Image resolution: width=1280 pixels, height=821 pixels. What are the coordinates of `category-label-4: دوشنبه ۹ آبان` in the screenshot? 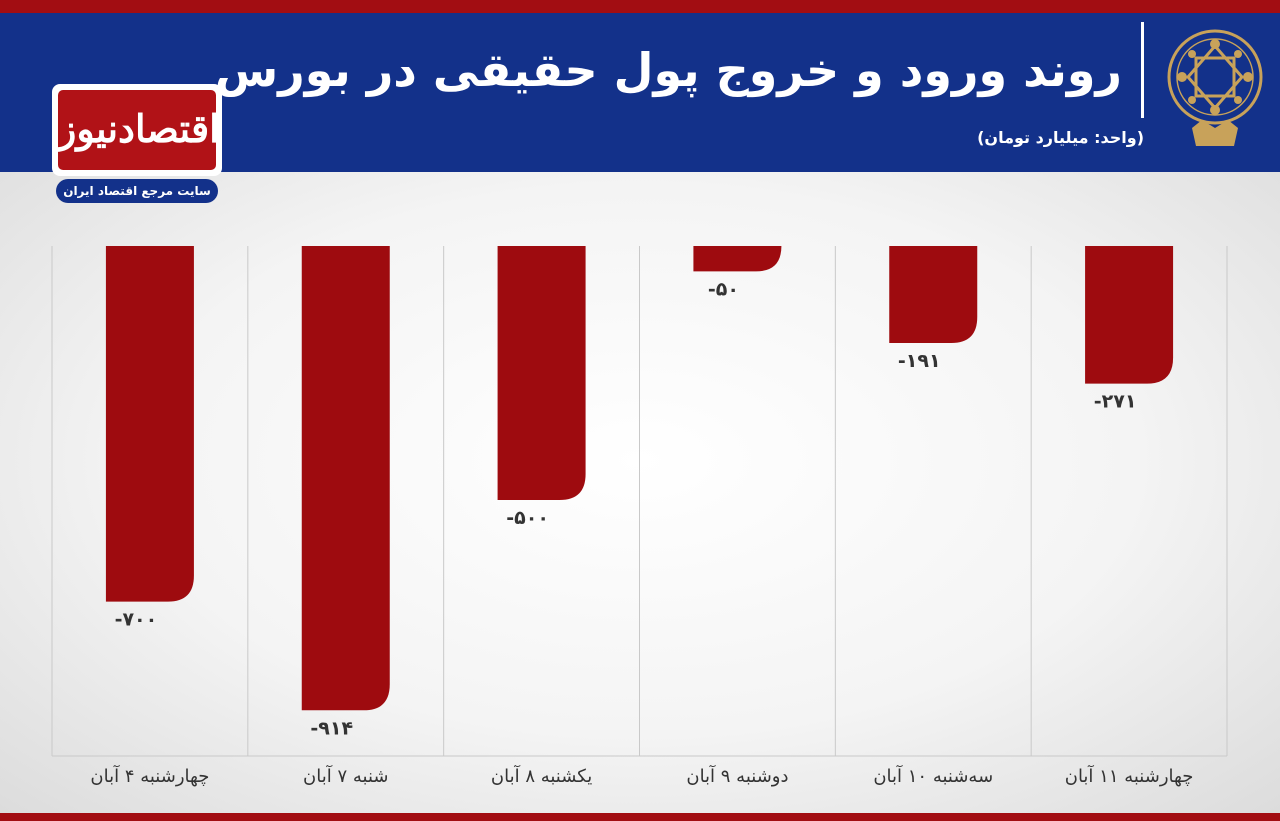 It's located at (737, 775).